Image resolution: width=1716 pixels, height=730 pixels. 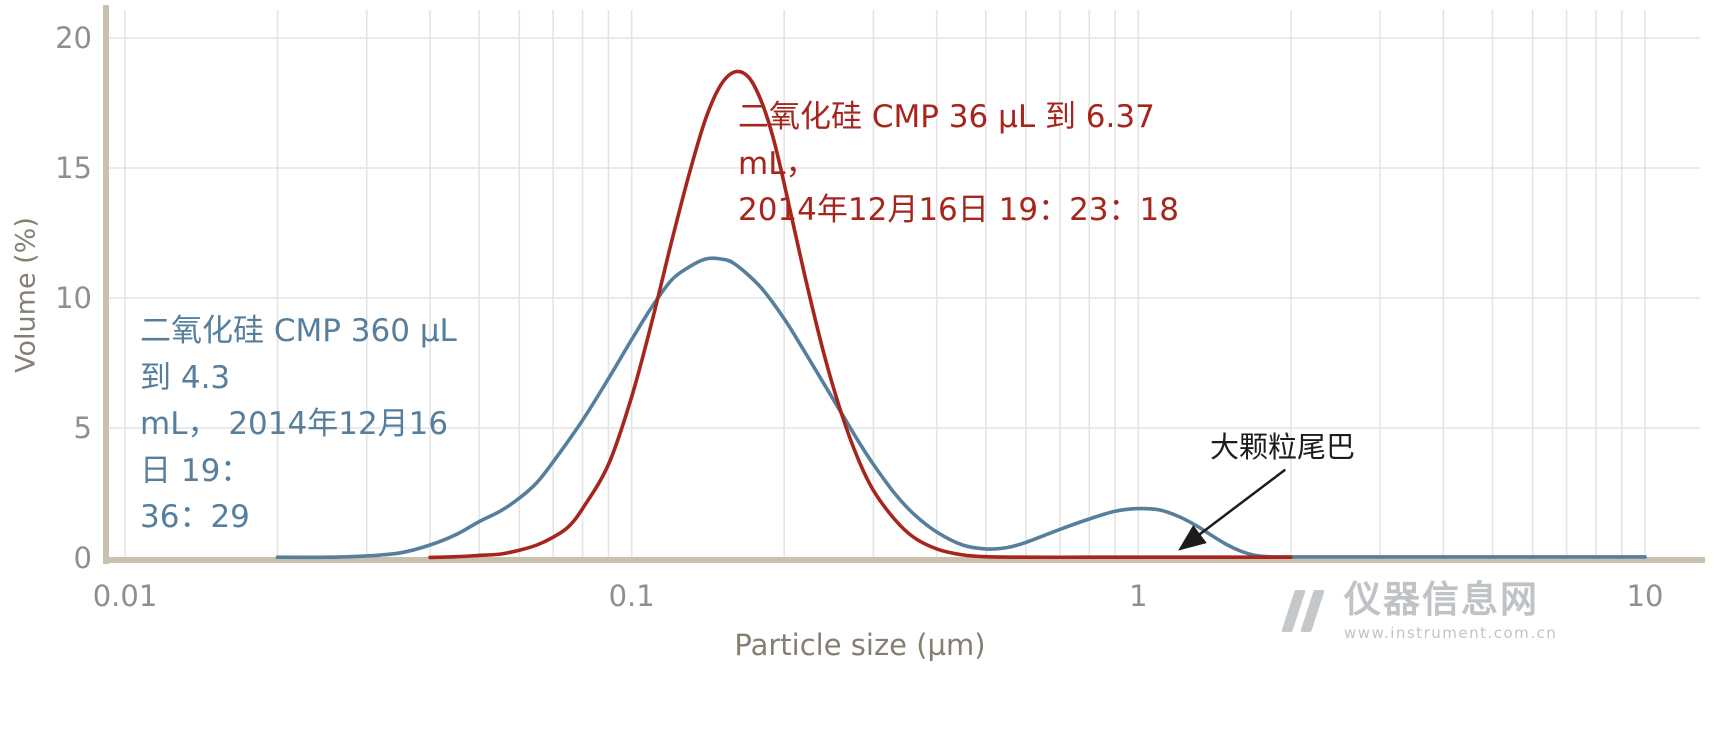 What do you see at coordinates (1138, 596) in the screenshot?
I see `x-tick-label: 1` at bounding box center [1138, 596].